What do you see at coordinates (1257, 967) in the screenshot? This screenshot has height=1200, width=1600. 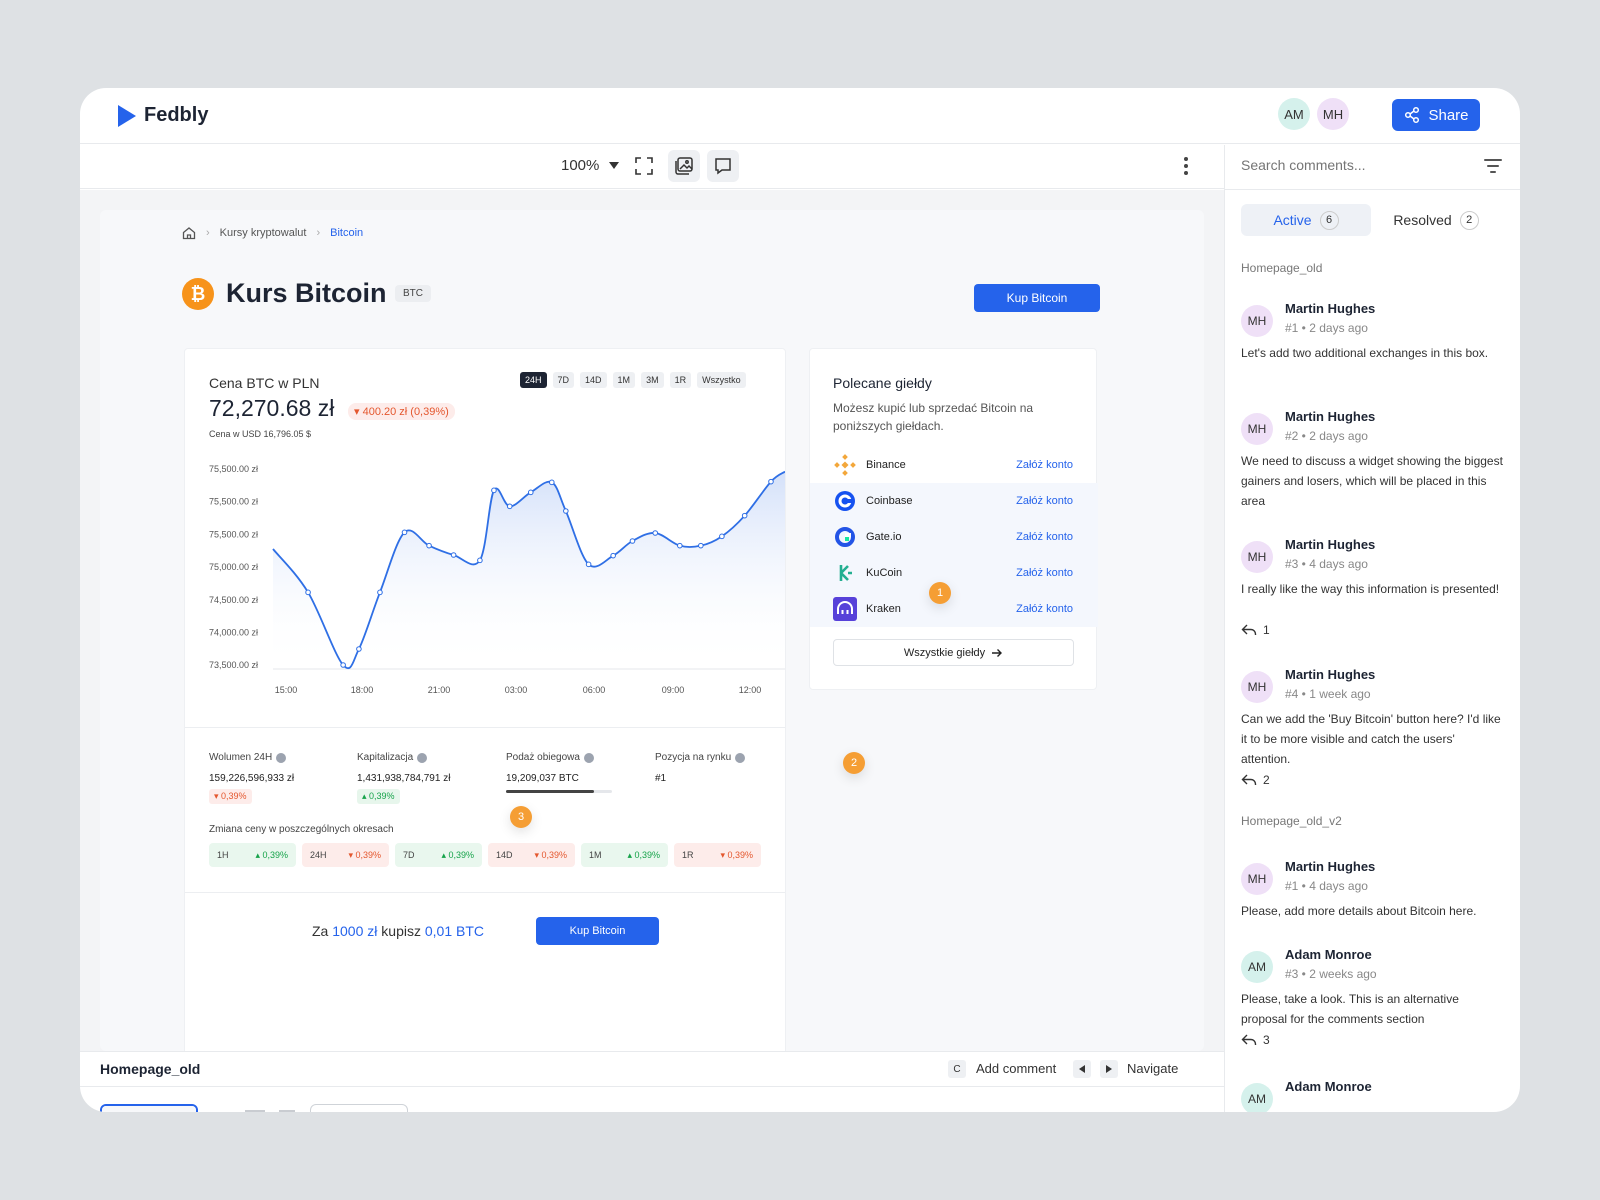 I see `avatar: AM` at bounding box center [1257, 967].